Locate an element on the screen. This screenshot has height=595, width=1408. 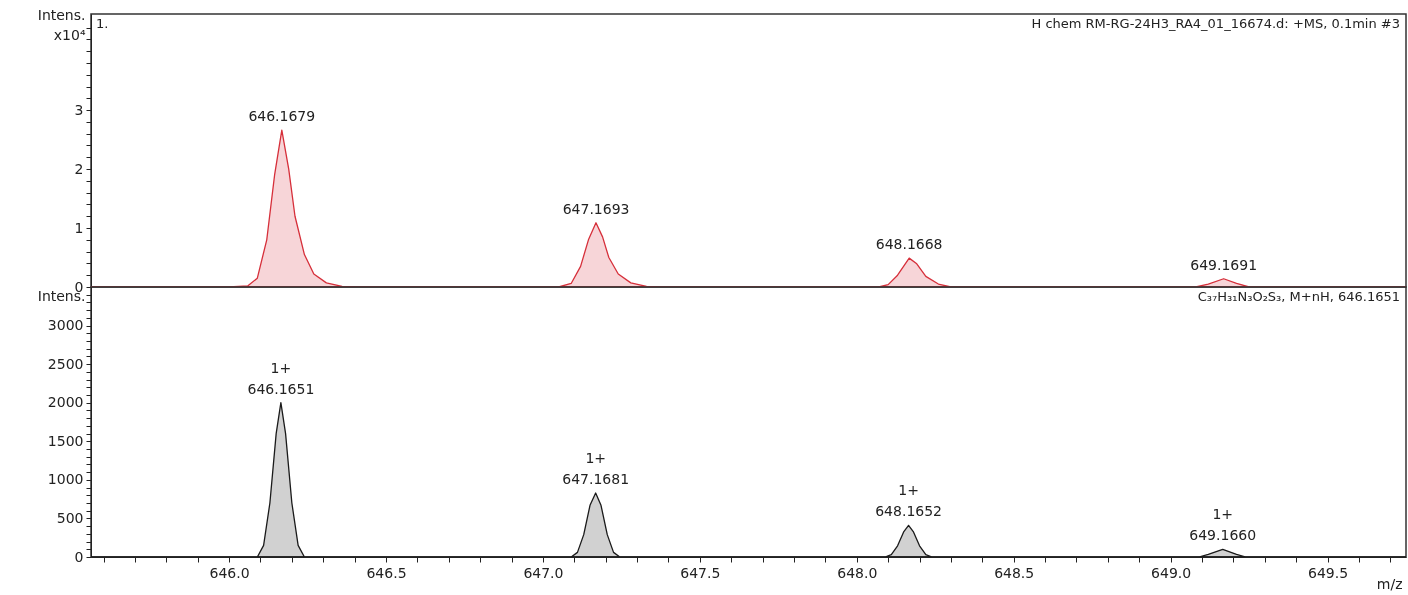
x-tick-label: 647.5 is located at coordinates (700, 572).